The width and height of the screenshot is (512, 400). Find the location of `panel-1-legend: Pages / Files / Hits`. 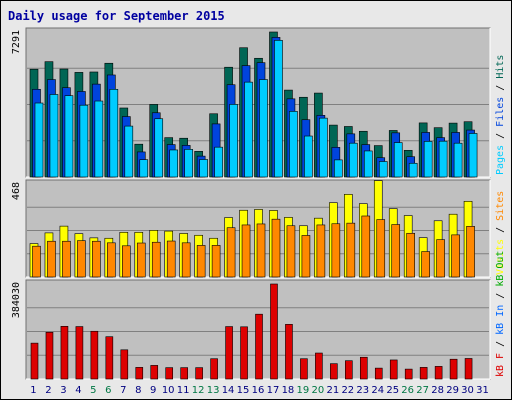

panel-1-legend: Pages / Files / Hits is located at coordinates (500, 115).